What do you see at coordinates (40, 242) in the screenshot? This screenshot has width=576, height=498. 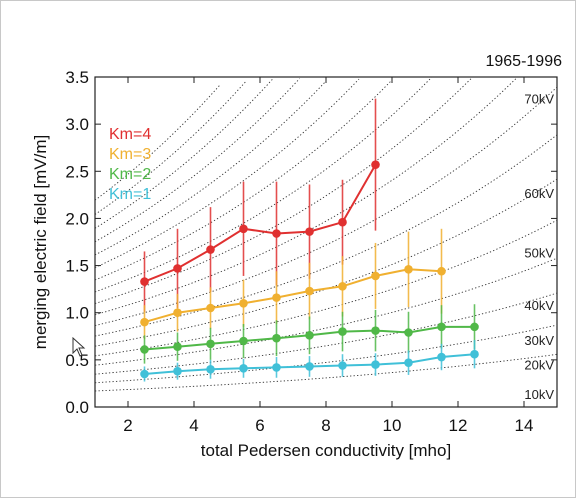 I see `y-axis-label: merging electric field [mV/m]` at bounding box center [40, 242].